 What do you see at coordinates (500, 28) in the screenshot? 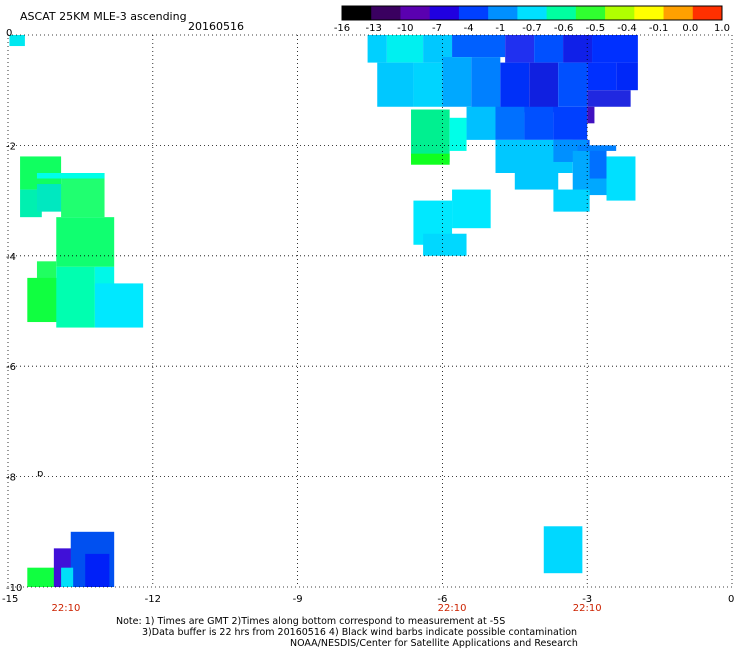
I see `colorbar-label: -1` at bounding box center [500, 28].